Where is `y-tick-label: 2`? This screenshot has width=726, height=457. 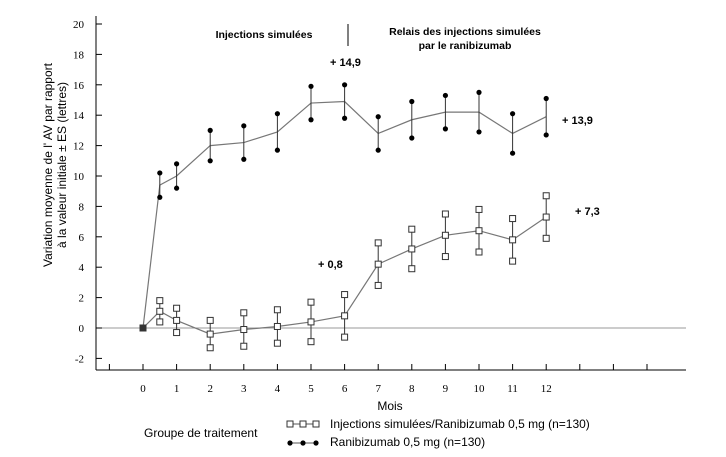
y-tick-label: 2 is located at coordinates (82, 299).